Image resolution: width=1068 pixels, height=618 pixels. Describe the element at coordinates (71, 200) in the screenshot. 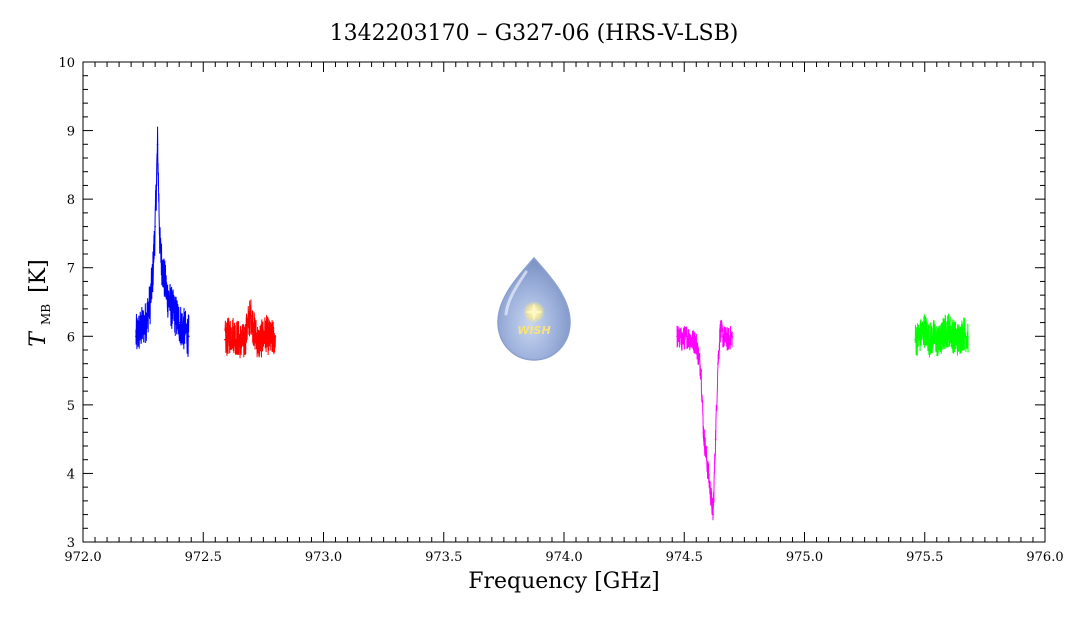

I see `y-tick-label: 8` at that location.